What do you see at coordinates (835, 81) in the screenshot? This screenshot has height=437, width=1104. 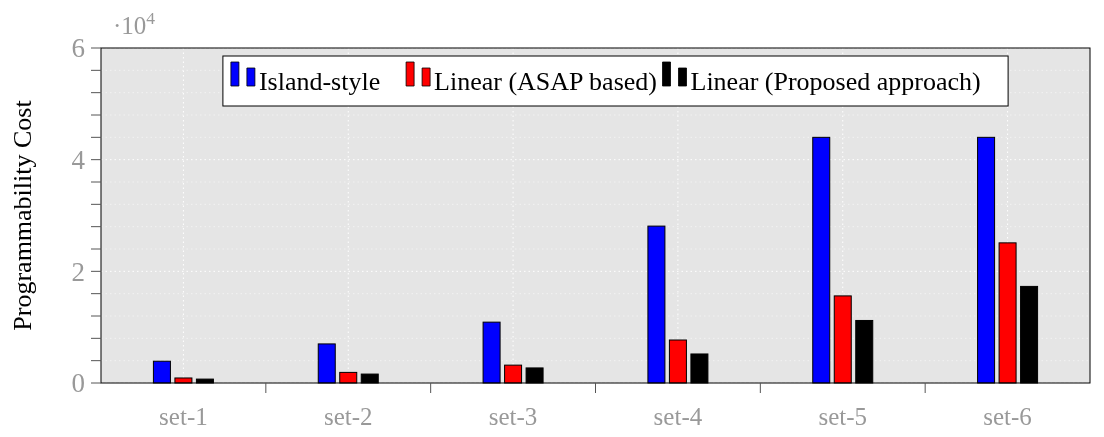 I see `legend-label: Linear (Proposed approach)` at bounding box center [835, 81].